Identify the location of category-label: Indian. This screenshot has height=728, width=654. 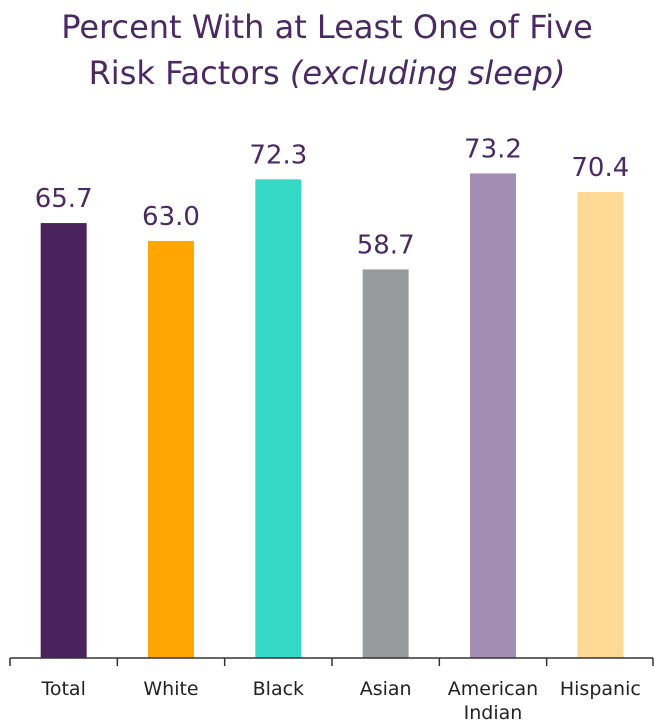
(493, 713).